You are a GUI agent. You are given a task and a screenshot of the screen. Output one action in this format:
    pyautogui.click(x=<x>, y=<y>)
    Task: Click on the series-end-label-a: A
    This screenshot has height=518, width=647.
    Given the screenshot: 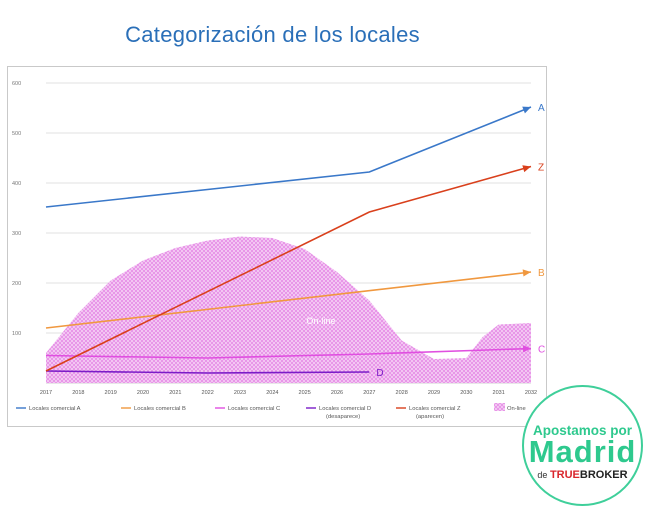 What is the action you would take?
    pyautogui.click(x=541, y=108)
    